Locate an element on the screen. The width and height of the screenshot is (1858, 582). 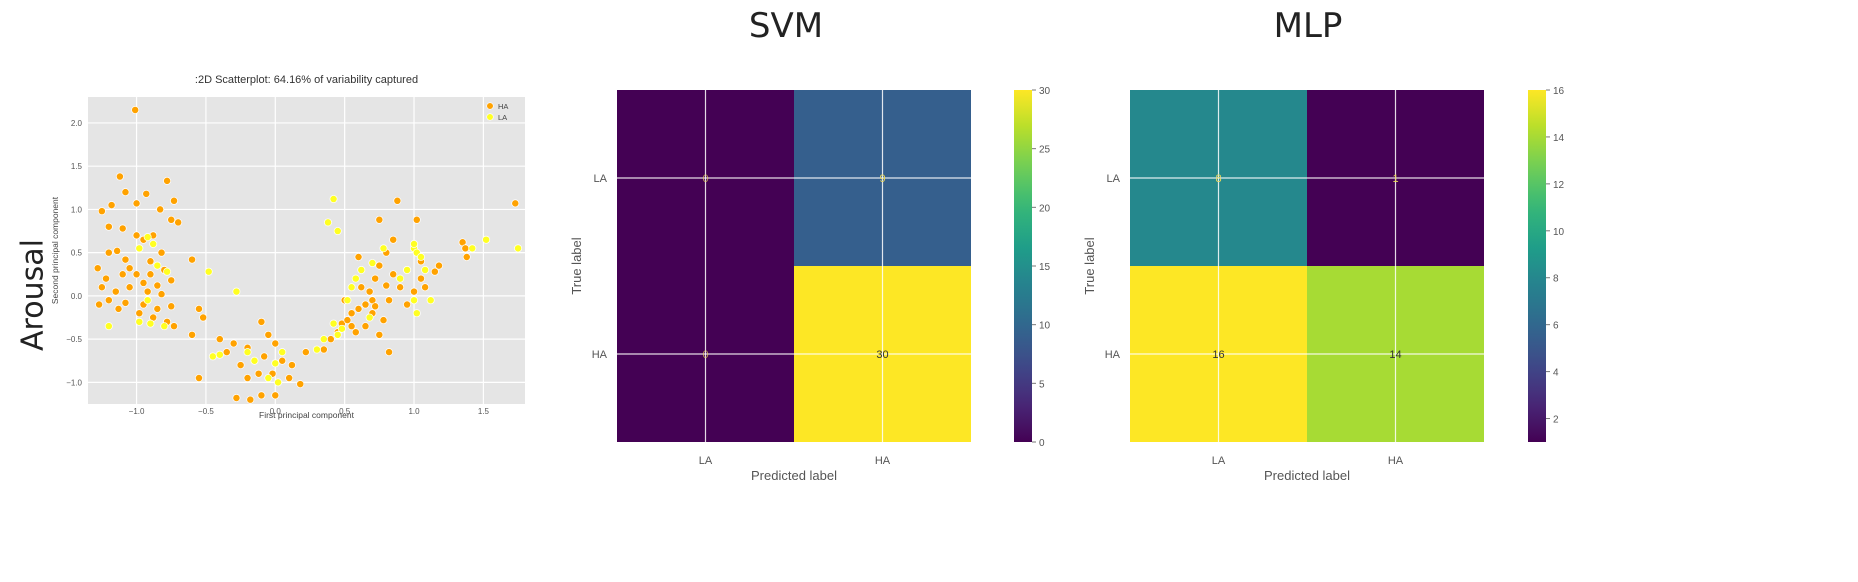
svm-y-tick-label: LA is located at coordinates (601, 179).